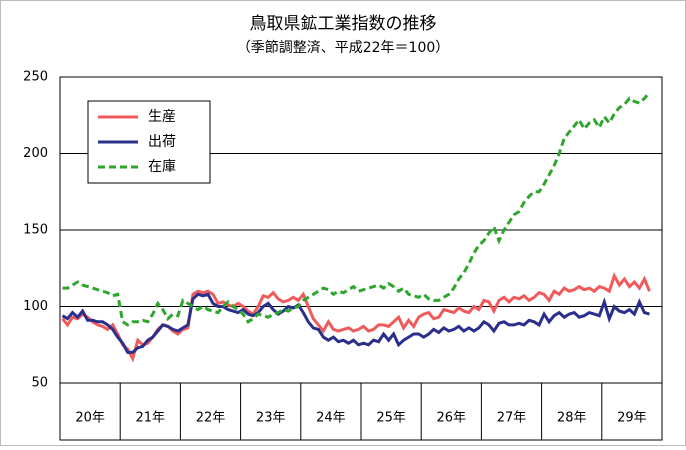  I want to click on legend-label: 在庫, so click(162, 166).